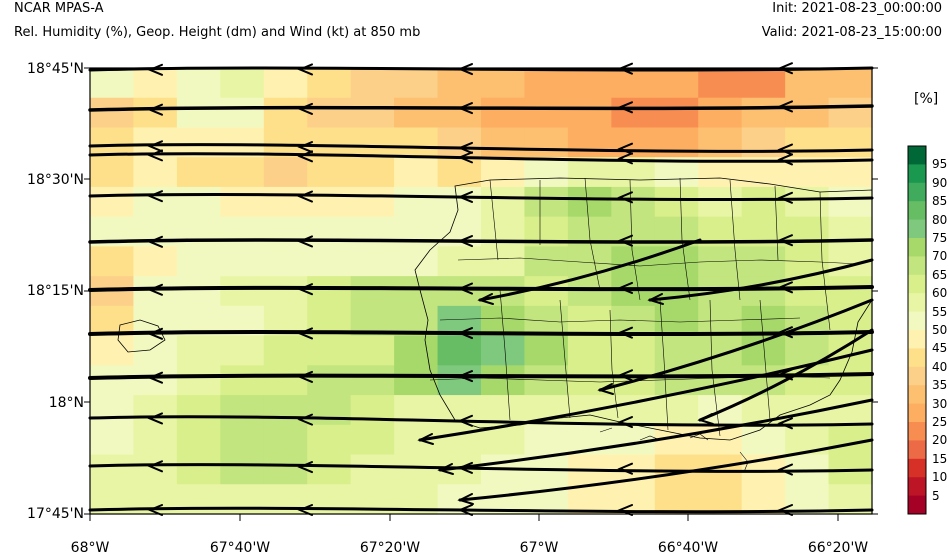 The image size is (949, 556). What do you see at coordinates (857, 8) in the screenshot?
I see `init-time: Init: 2021-08-23_00:00:00` at bounding box center [857, 8].